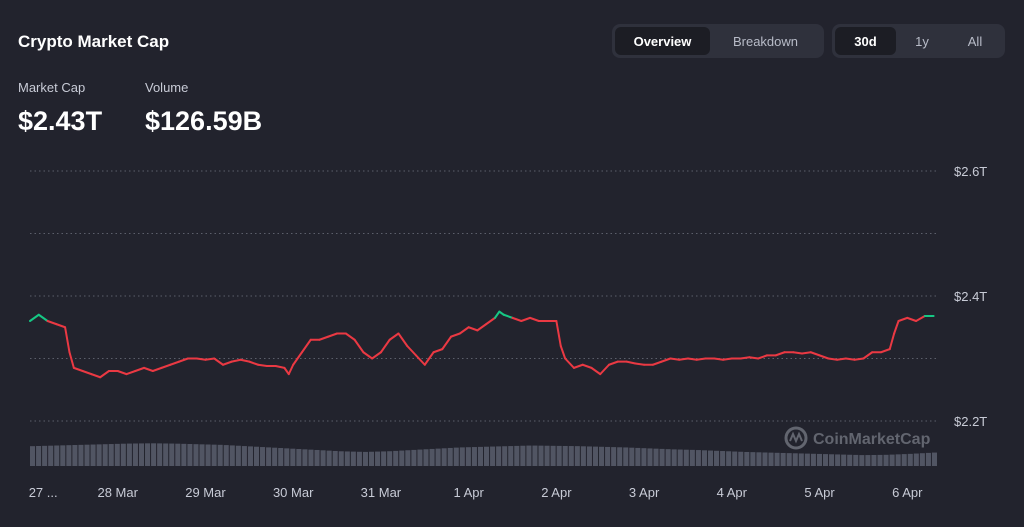 The image size is (1024, 527). I want to click on volume-value: $126.59B, so click(204, 121).